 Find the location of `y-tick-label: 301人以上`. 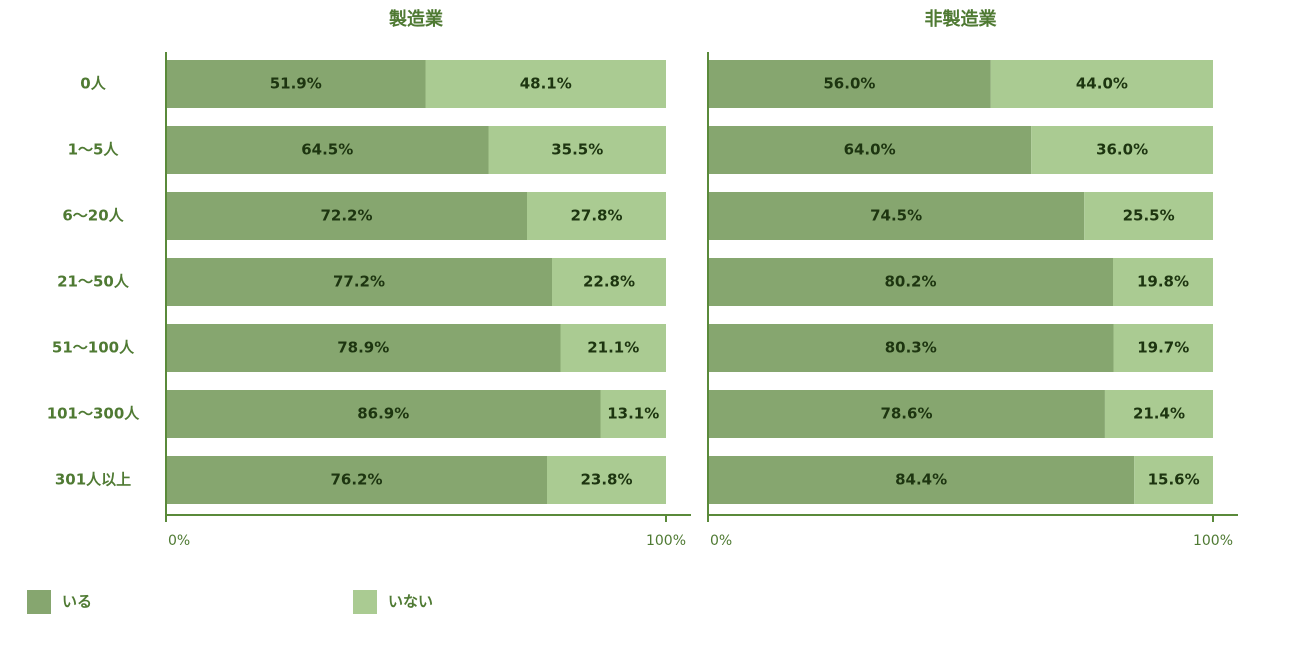

y-tick-label: 301人以上 is located at coordinates (93, 480).